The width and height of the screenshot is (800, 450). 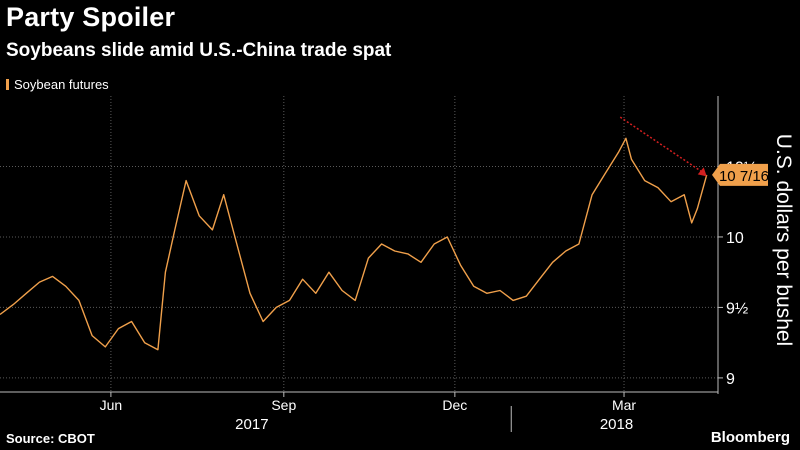 What do you see at coordinates (750, 437) in the screenshot?
I see `bloomberg-logo: Bloomberg` at bounding box center [750, 437].